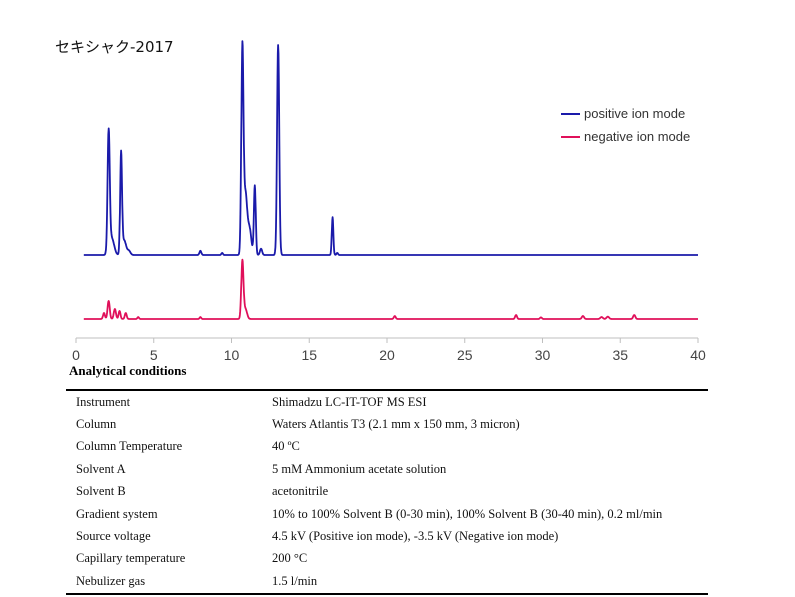 Image resolution: width=795 pixels, height=597 pixels. Describe the element at coordinates (103, 401) in the screenshot. I see `condition-label: Instrument` at that location.